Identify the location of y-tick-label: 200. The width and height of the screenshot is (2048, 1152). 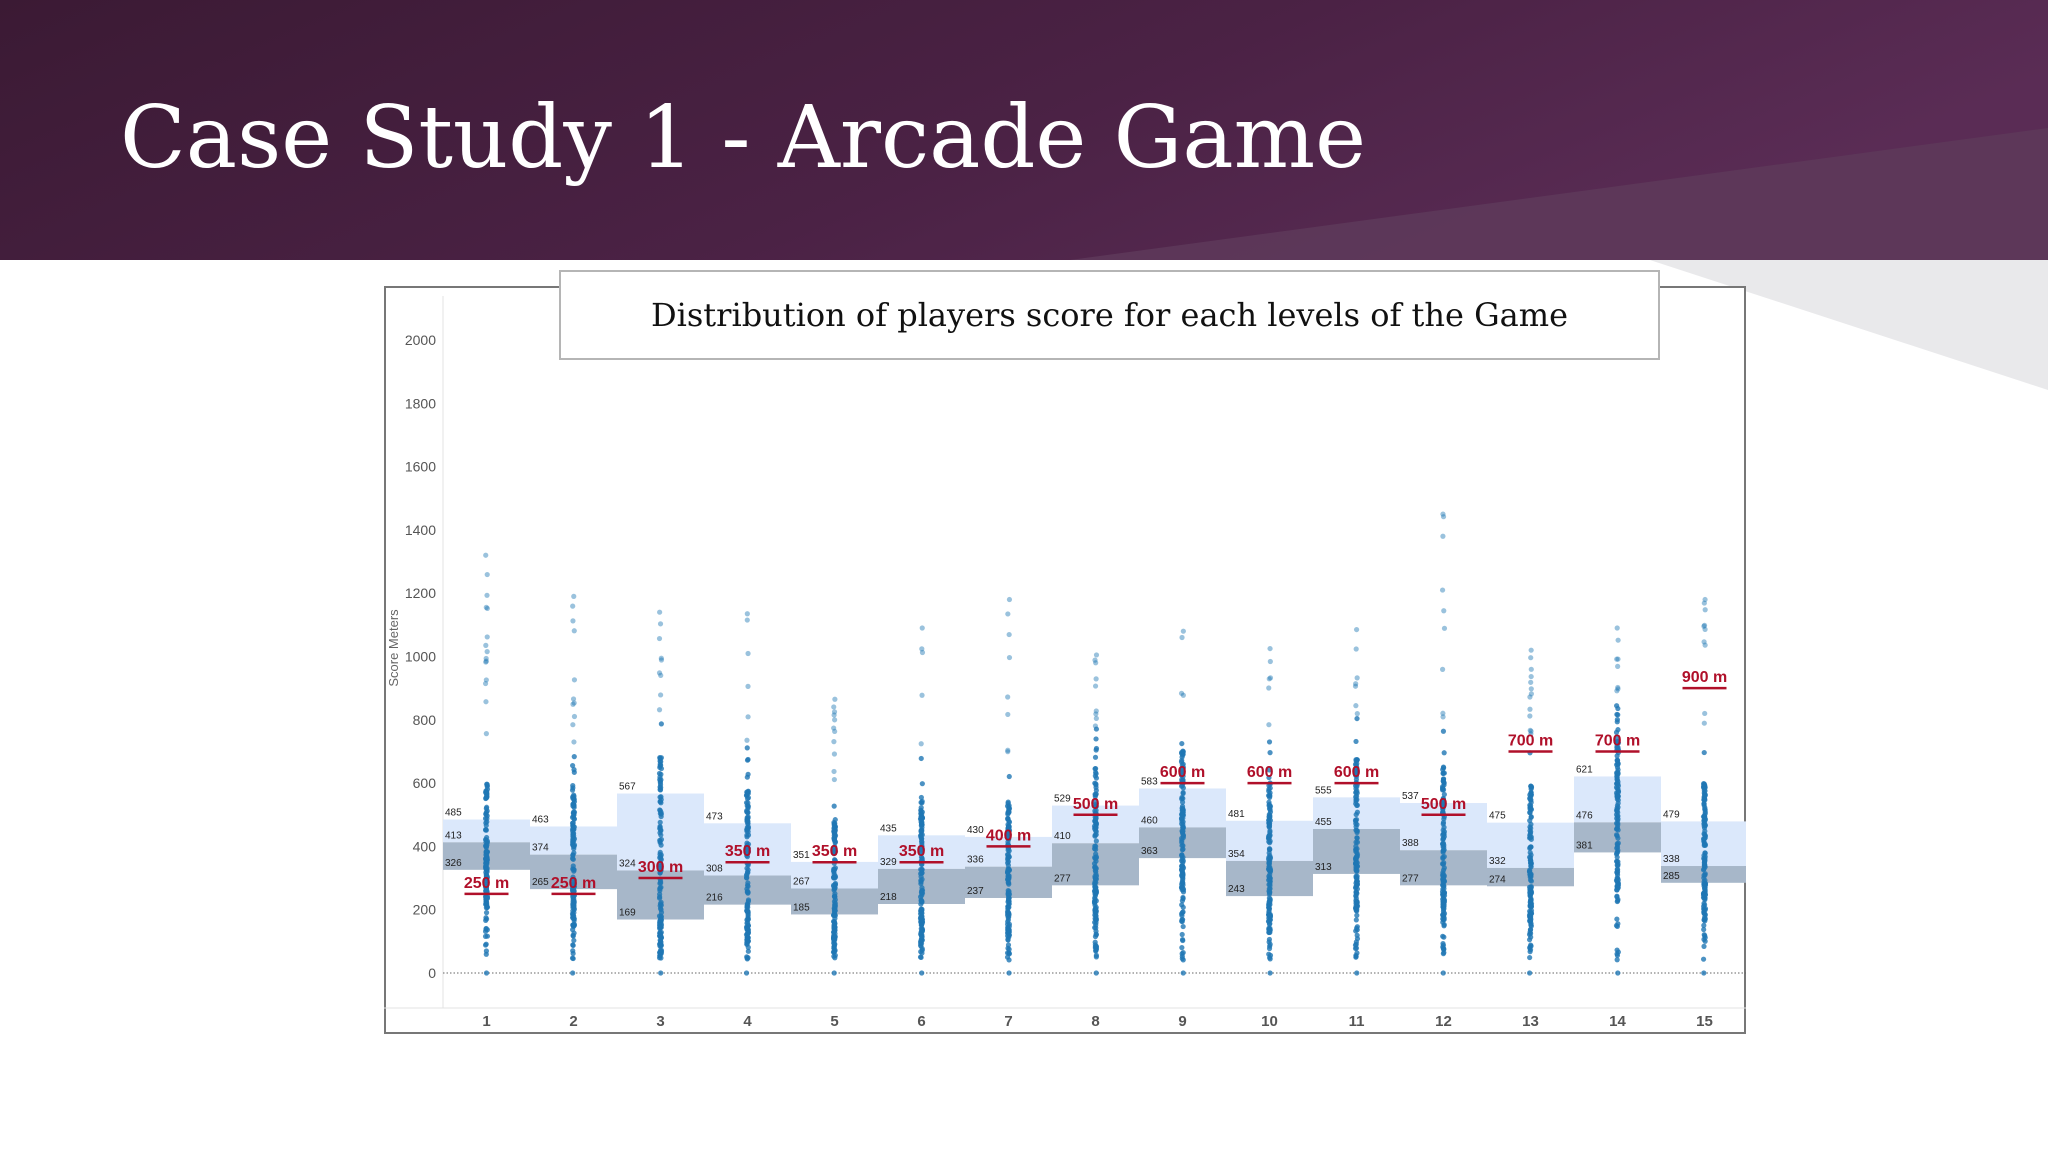
(425, 910).